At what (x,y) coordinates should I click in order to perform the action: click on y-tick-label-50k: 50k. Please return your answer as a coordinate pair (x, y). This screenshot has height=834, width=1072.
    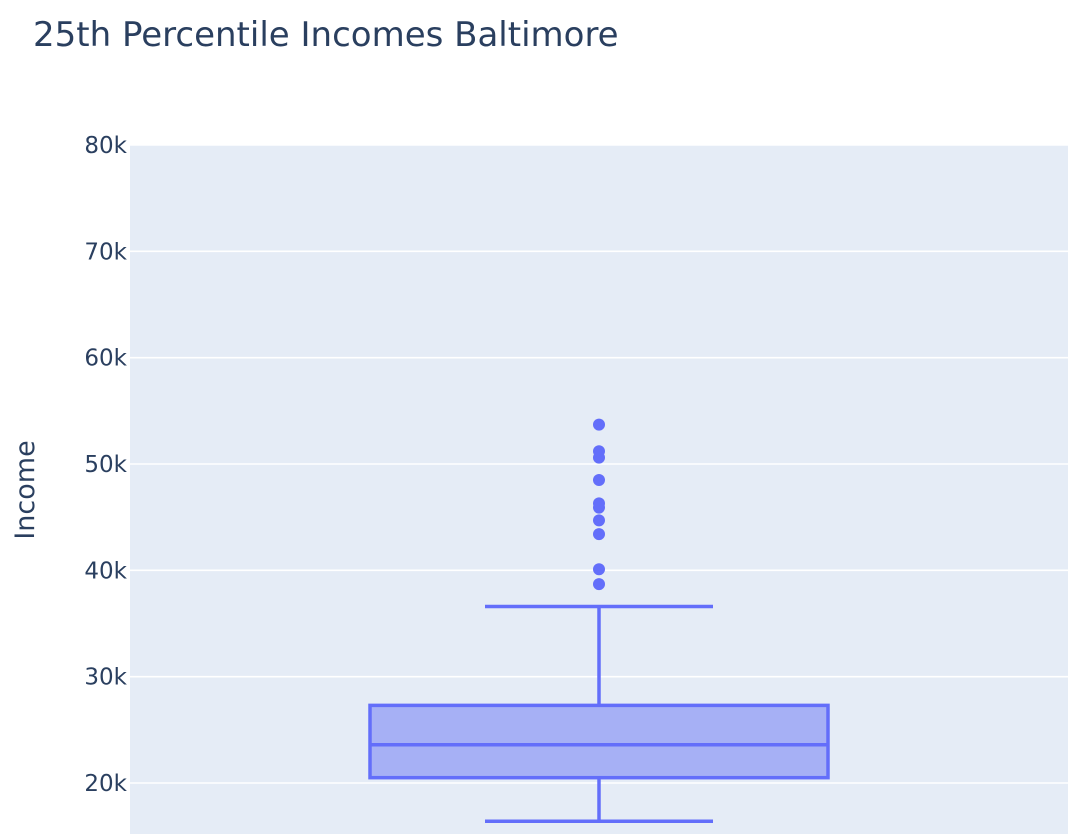
    Looking at the image, I should click on (105, 465).